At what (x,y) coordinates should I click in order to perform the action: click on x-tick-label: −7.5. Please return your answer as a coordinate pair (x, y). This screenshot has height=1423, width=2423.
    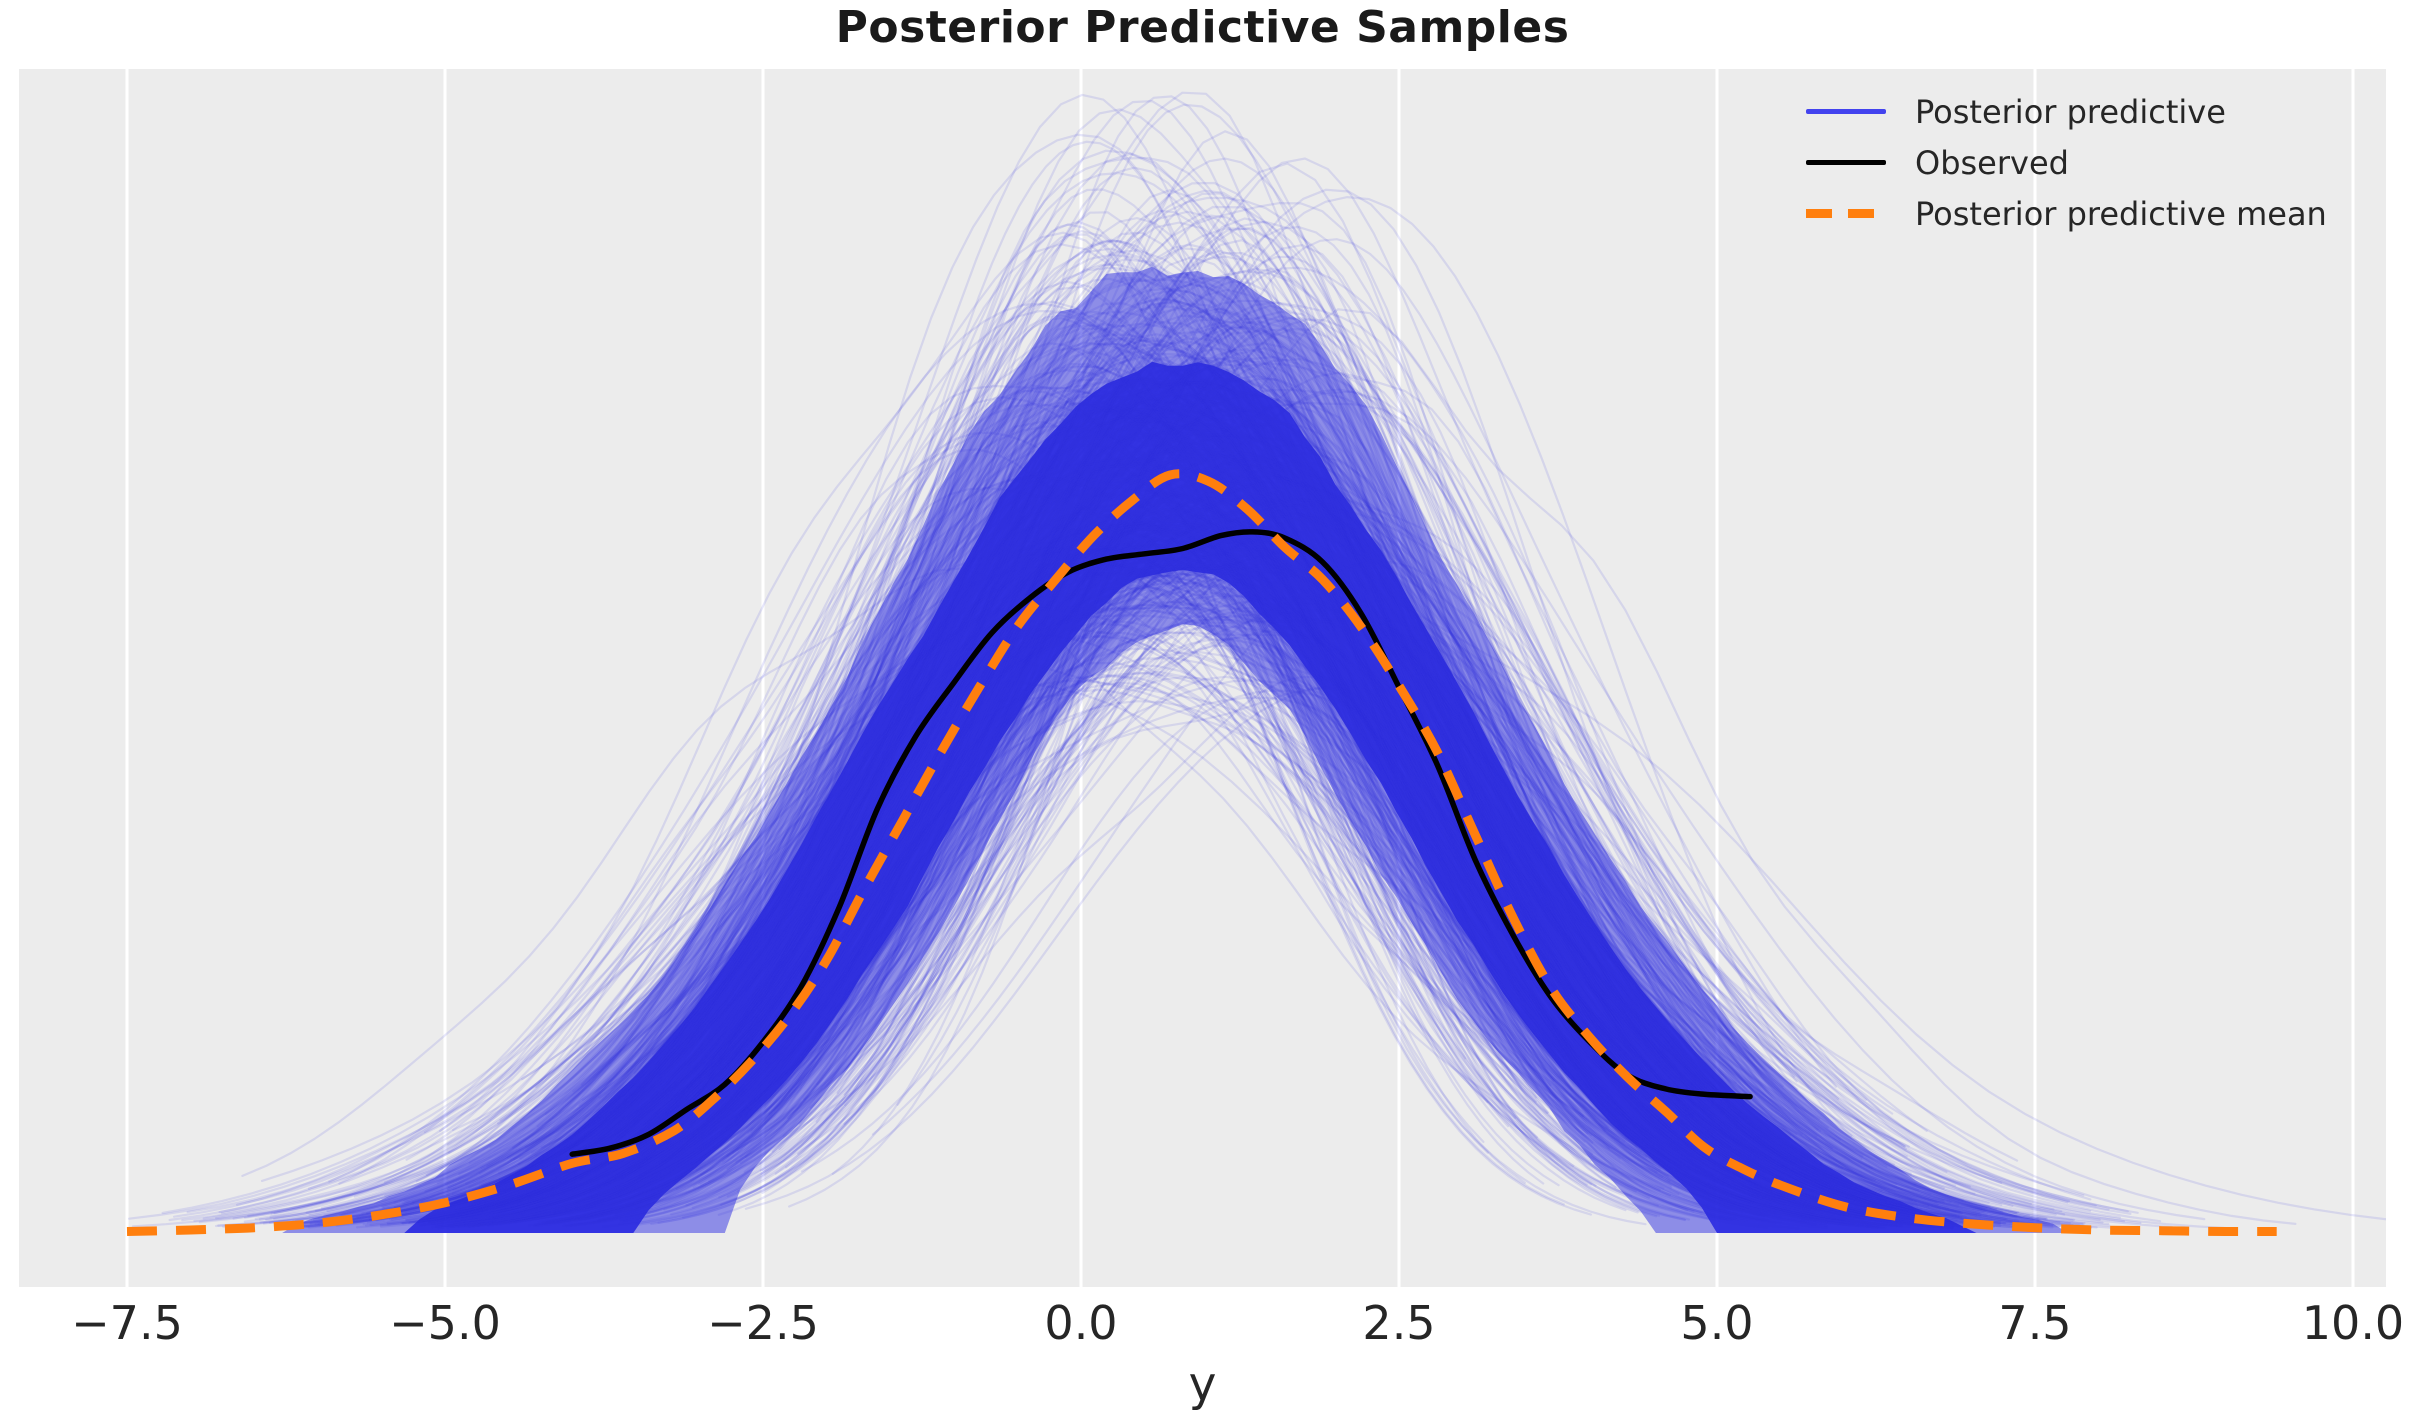
    Looking at the image, I should click on (127, 1323).